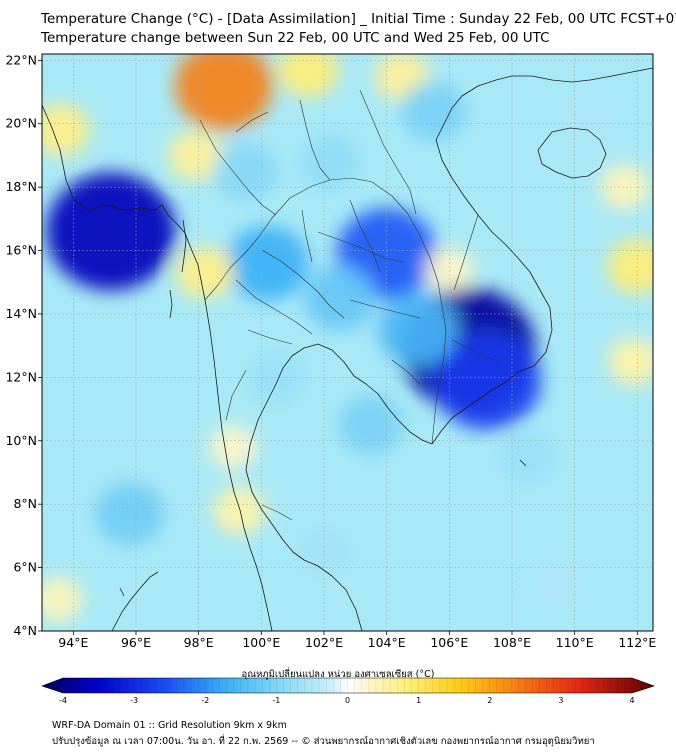 This screenshot has height=756, width=676. I want to click on lat-label: 6°N, so click(25, 567).